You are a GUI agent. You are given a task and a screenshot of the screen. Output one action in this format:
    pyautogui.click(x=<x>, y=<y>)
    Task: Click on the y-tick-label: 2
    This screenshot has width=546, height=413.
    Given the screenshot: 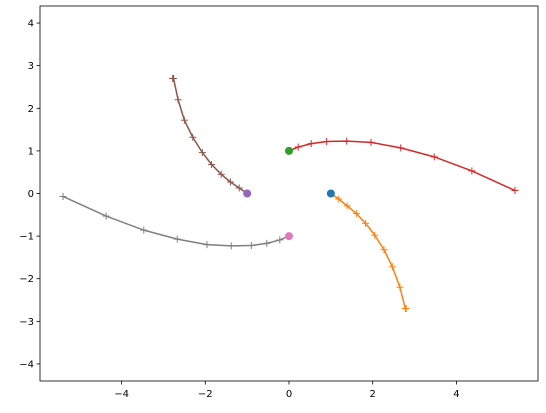 What is the action you would take?
    pyautogui.click(x=31, y=109)
    